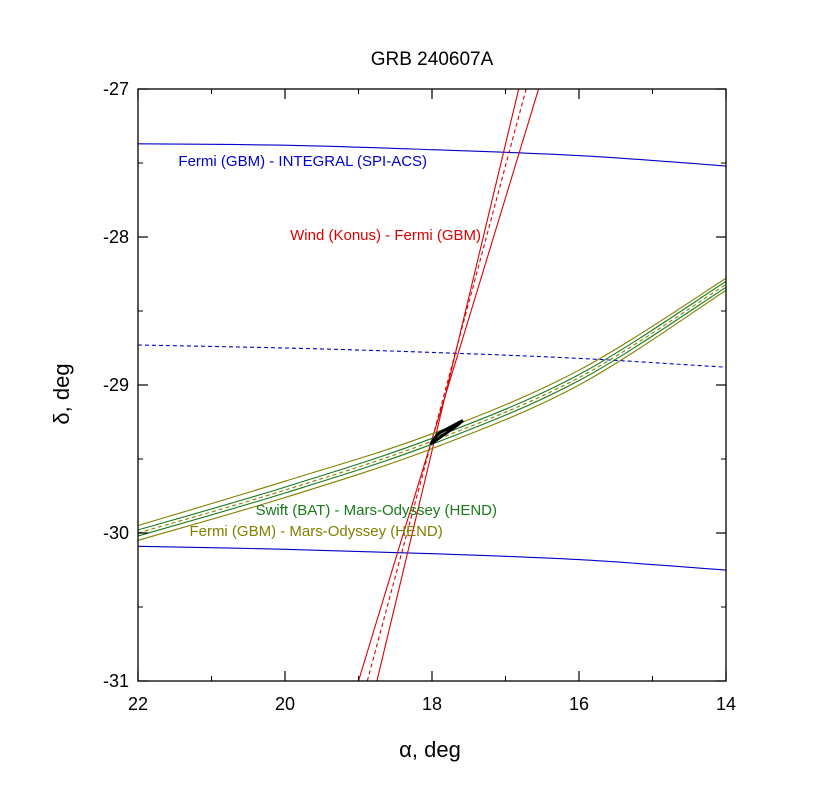 This screenshot has width=813, height=805. I want to click on y-tick-label: -27, so click(116, 89).